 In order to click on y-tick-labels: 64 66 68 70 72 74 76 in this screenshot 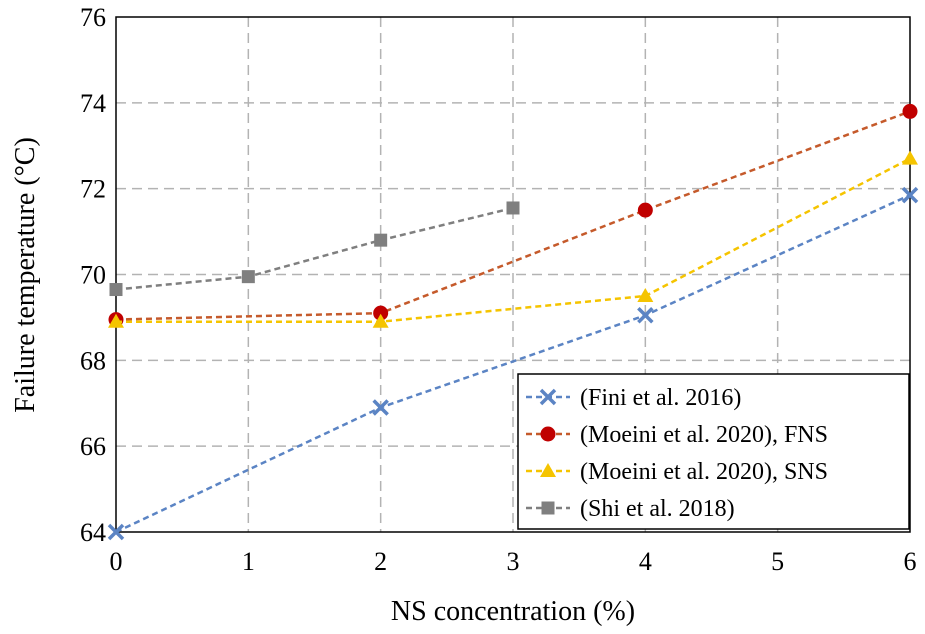, I will do `click(93, 275)`.